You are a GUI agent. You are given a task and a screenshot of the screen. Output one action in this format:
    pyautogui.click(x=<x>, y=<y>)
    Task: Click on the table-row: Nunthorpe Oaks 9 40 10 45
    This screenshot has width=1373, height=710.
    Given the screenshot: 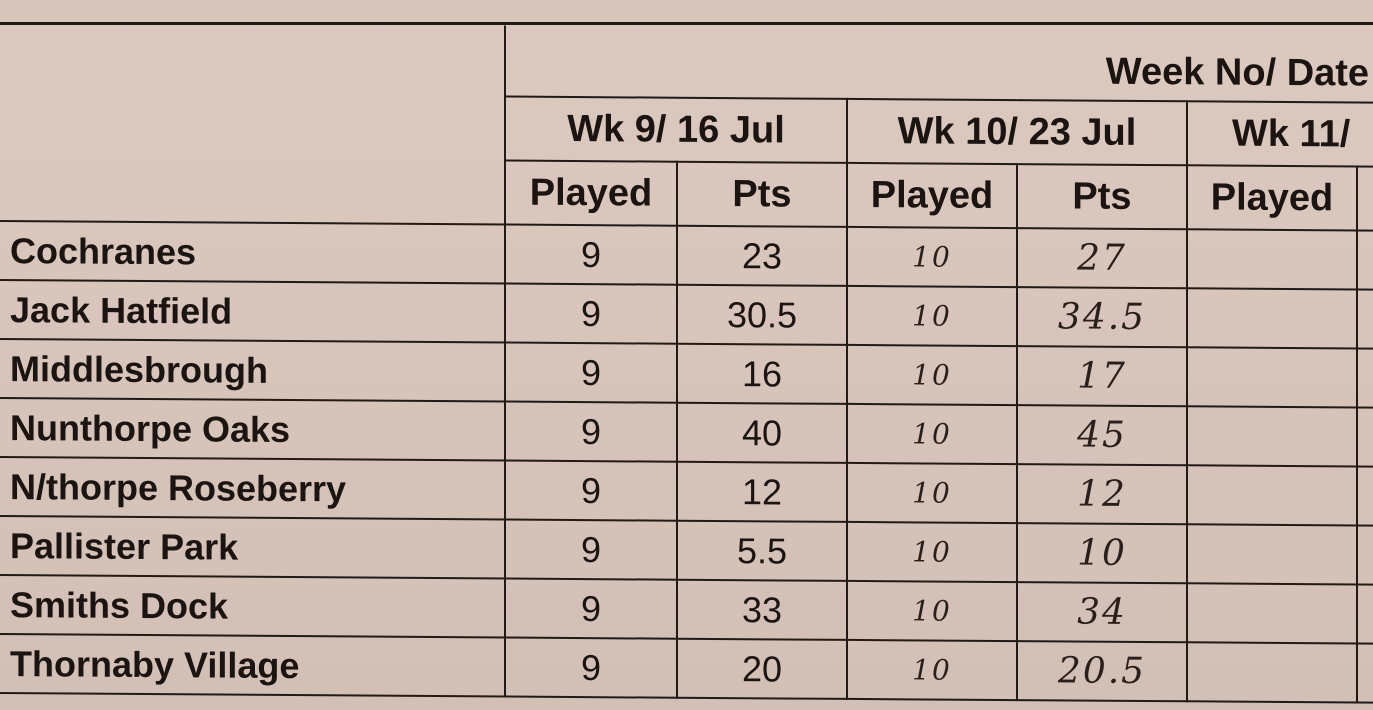 What is the action you would take?
    pyautogui.click(x=686, y=432)
    